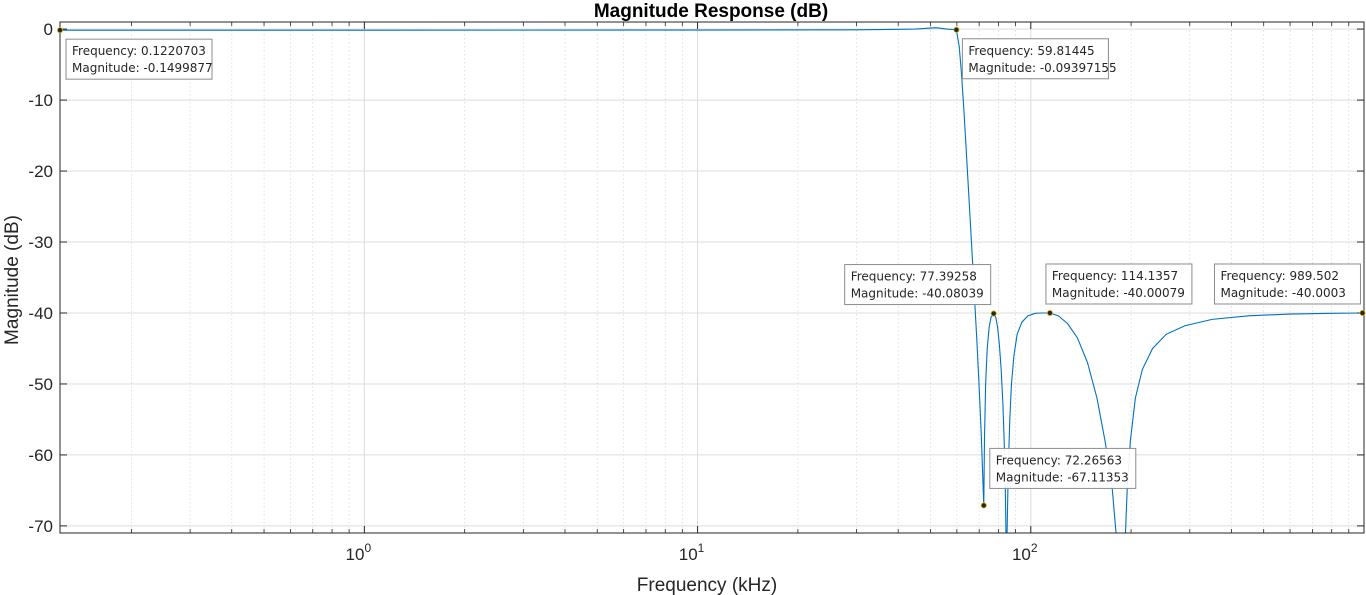  Describe the element at coordinates (40, 100) in the screenshot. I see `y-tick-label: -10` at that location.